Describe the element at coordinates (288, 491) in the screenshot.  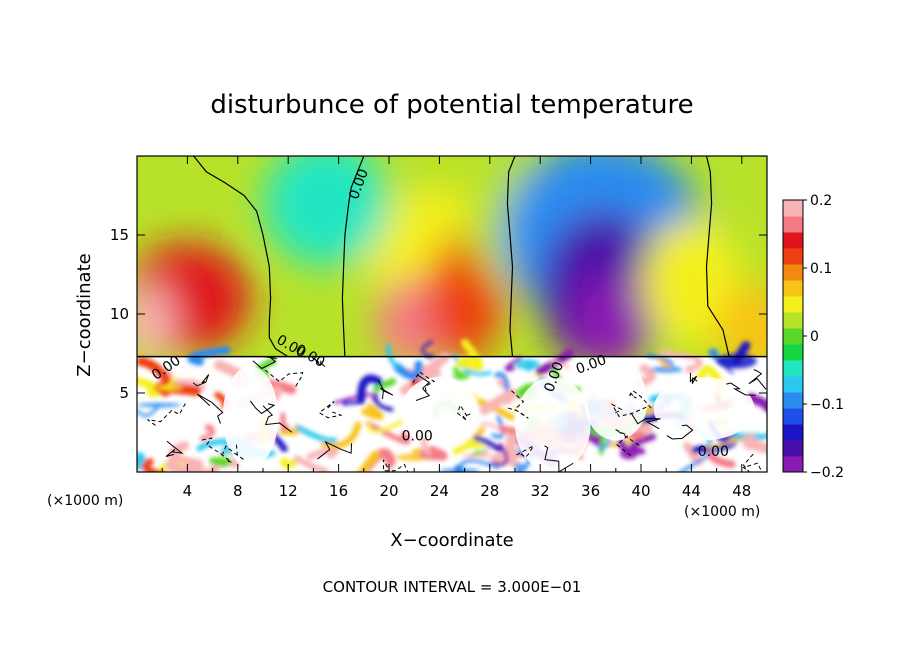
I see `x-tick-label: 12` at that location.